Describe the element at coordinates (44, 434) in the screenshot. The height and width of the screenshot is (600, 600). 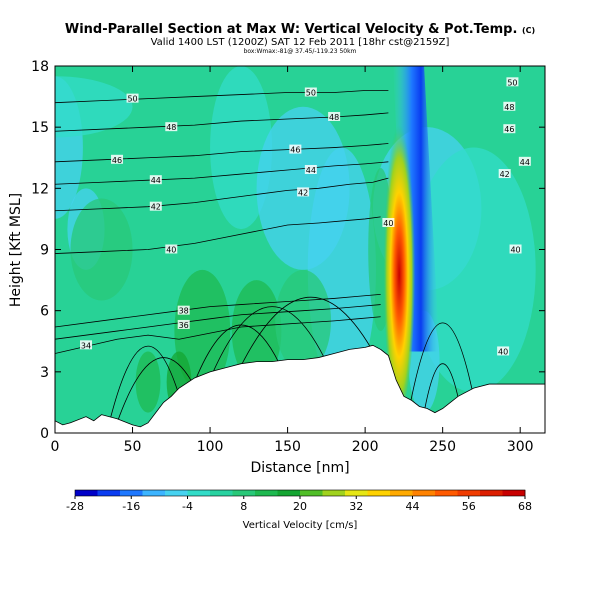
I see `y-tick-label: 0` at that location.